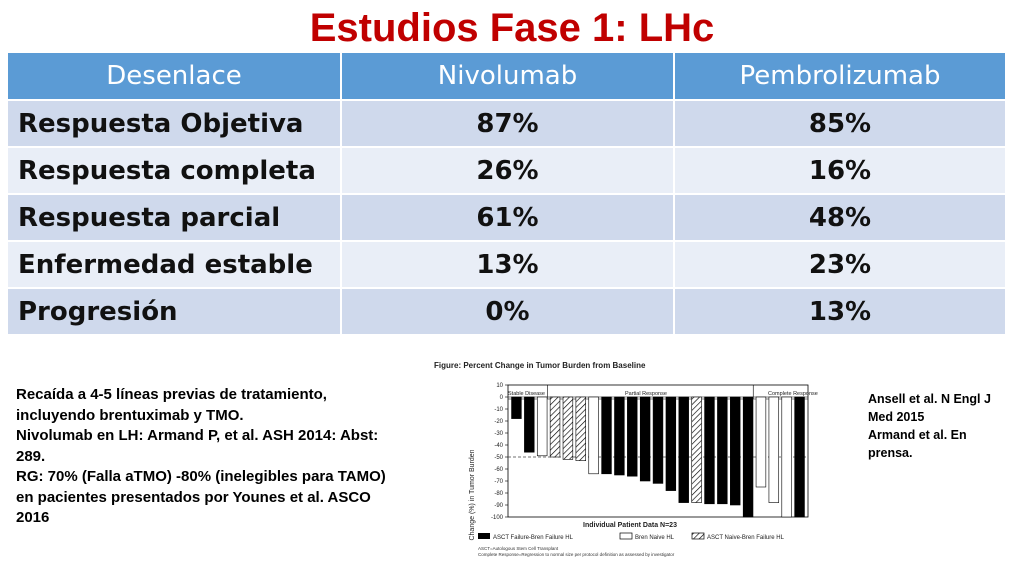 Image resolution: width=1024 pixels, height=576 pixels. What do you see at coordinates (917, 444) in the screenshot?
I see `reference-line: Armand et al. En prensa.` at bounding box center [917, 444].